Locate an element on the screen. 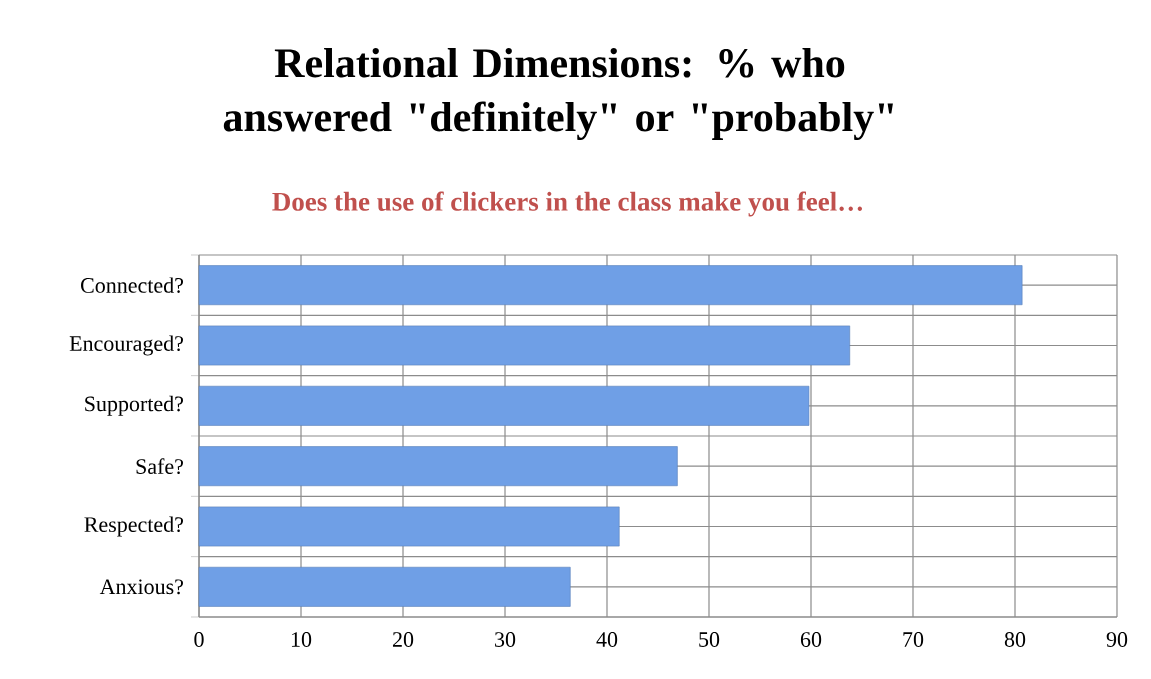 The image size is (1151, 679). x-tick-label: 60 is located at coordinates (811, 639).